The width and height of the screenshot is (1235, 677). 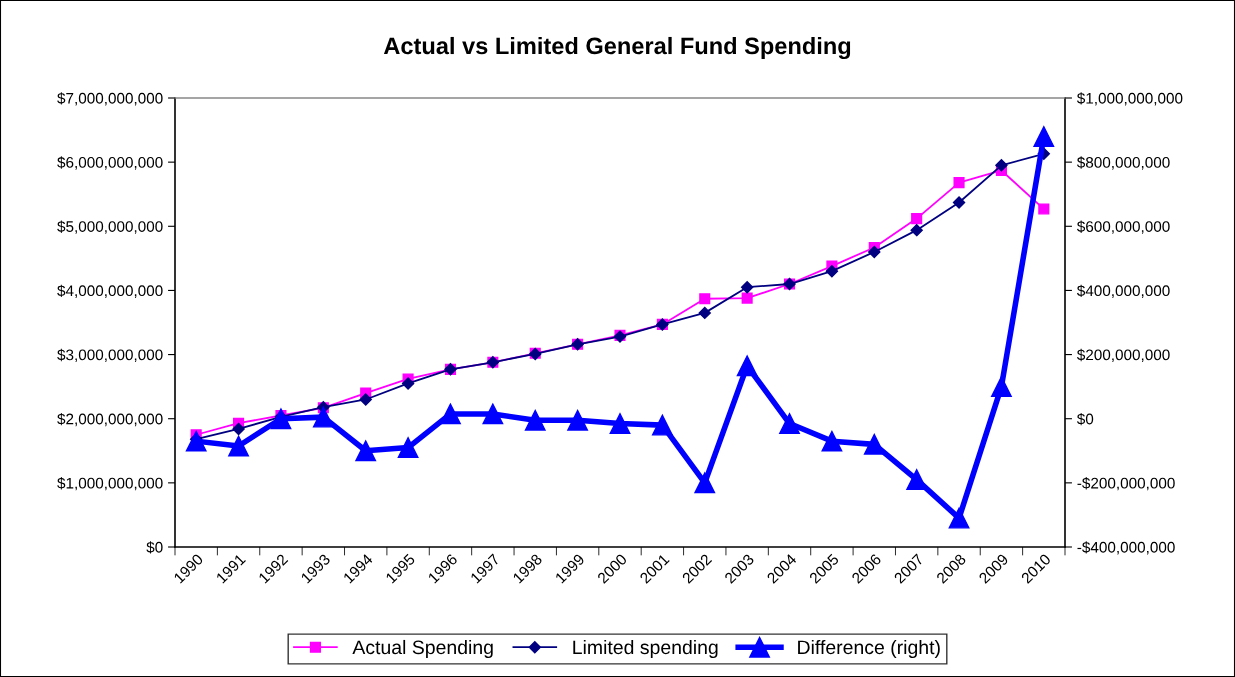 I want to click on y-tick-label: $3,000,000,000, so click(x=110, y=355).